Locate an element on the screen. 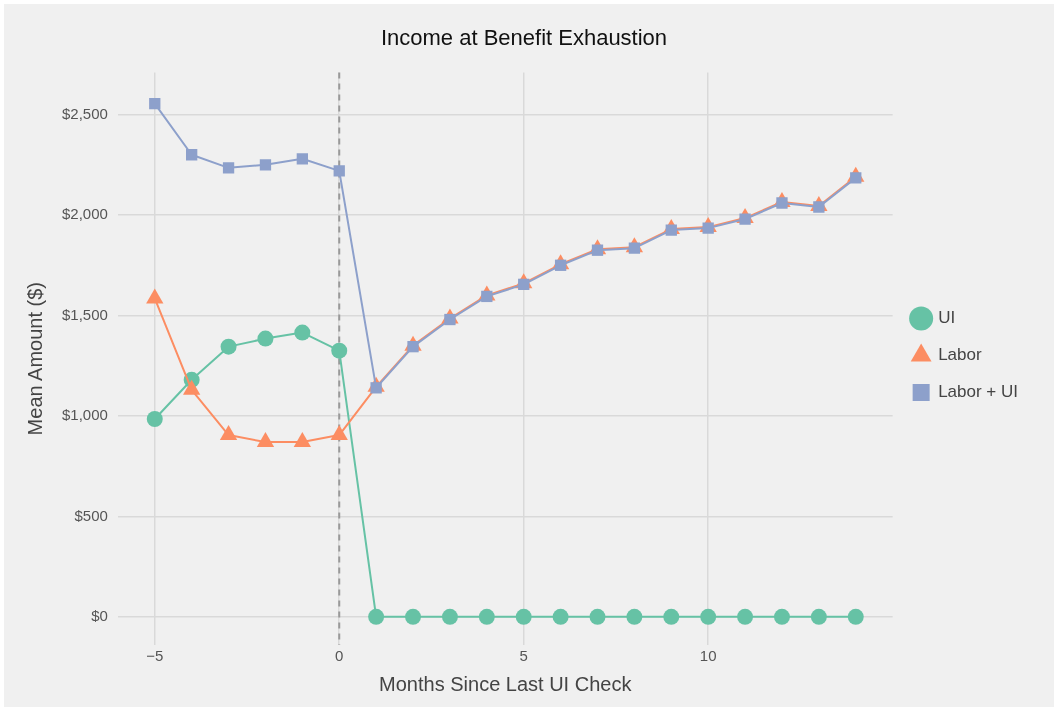 Image resolution: width=1058 pixels, height=711 pixels. y-tick-label: $2,000 is located at coordinates (84, 214).